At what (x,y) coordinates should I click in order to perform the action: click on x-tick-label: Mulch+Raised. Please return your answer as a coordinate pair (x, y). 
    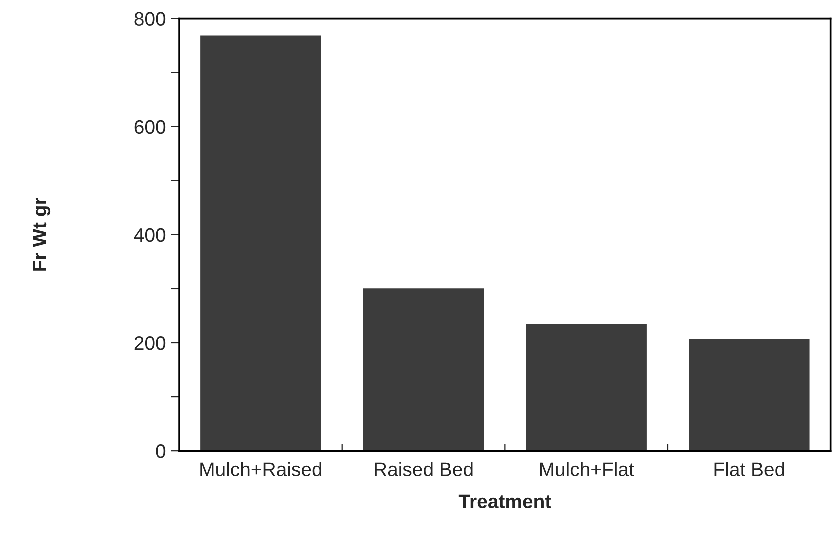
    Looking at the image, I should click on (261, 469).